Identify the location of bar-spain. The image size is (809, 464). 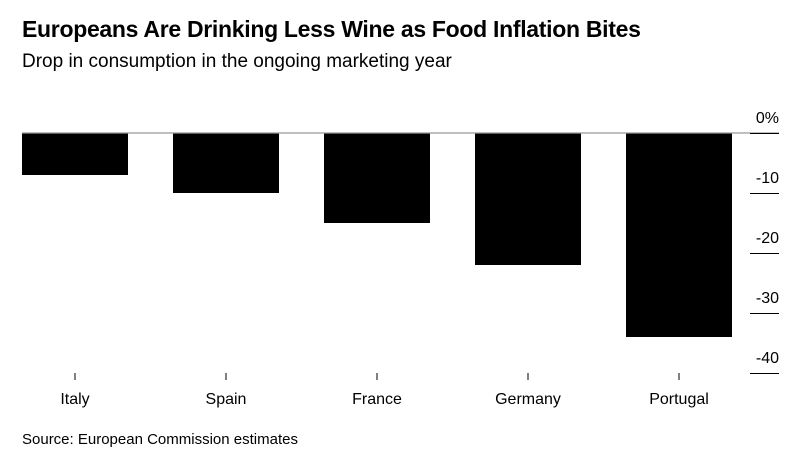
(226, 163).